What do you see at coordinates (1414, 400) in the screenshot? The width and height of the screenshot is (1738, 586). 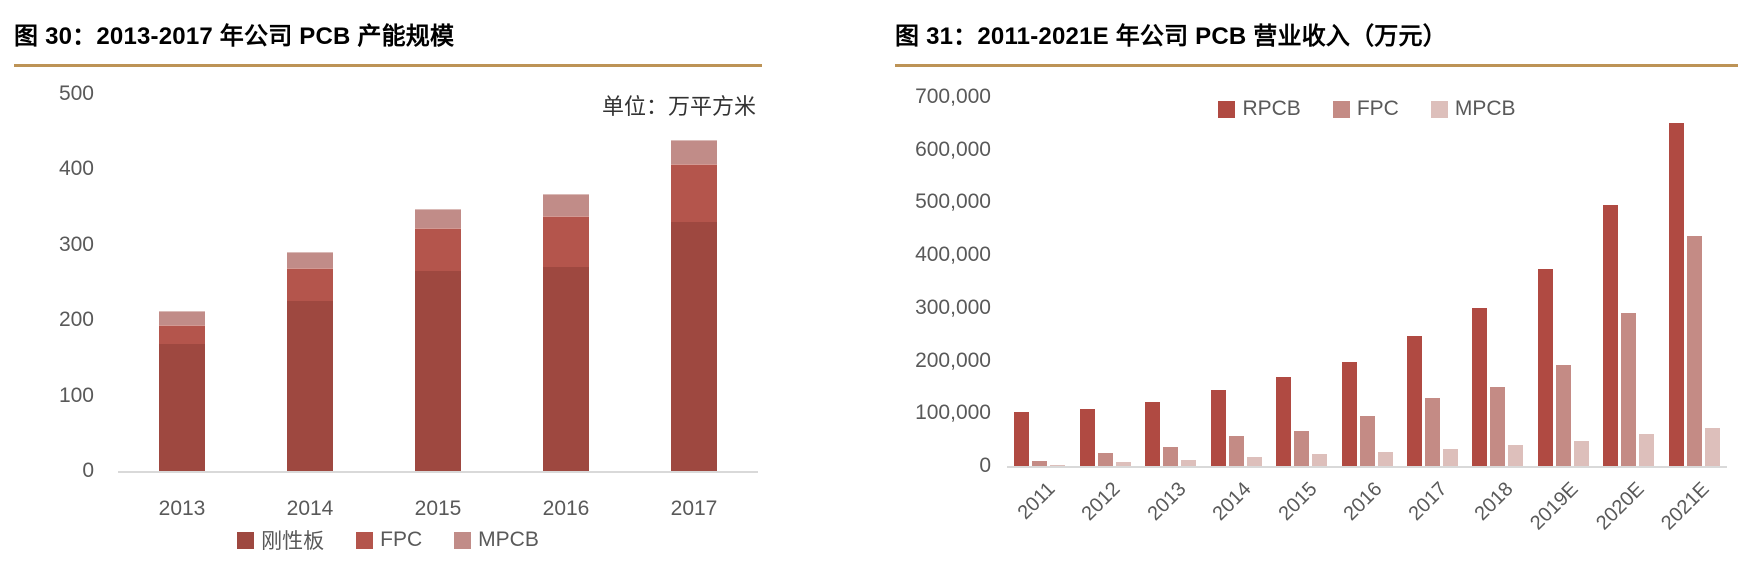 I see `bar-RPCB-2017` at bounding box center [1414, 400].